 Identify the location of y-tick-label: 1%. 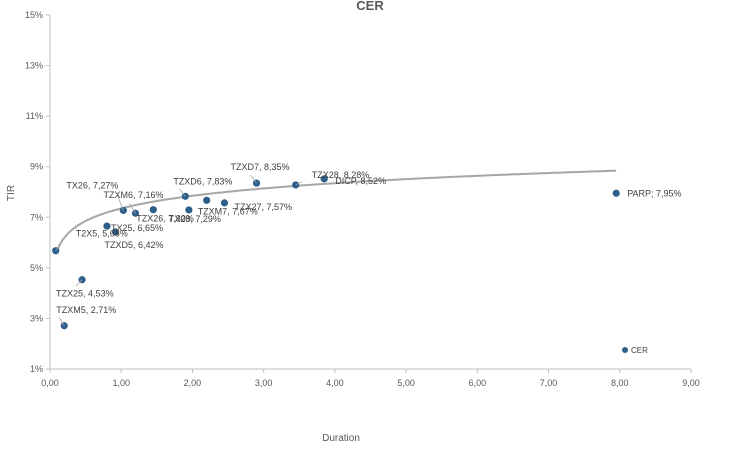
(36, 369).